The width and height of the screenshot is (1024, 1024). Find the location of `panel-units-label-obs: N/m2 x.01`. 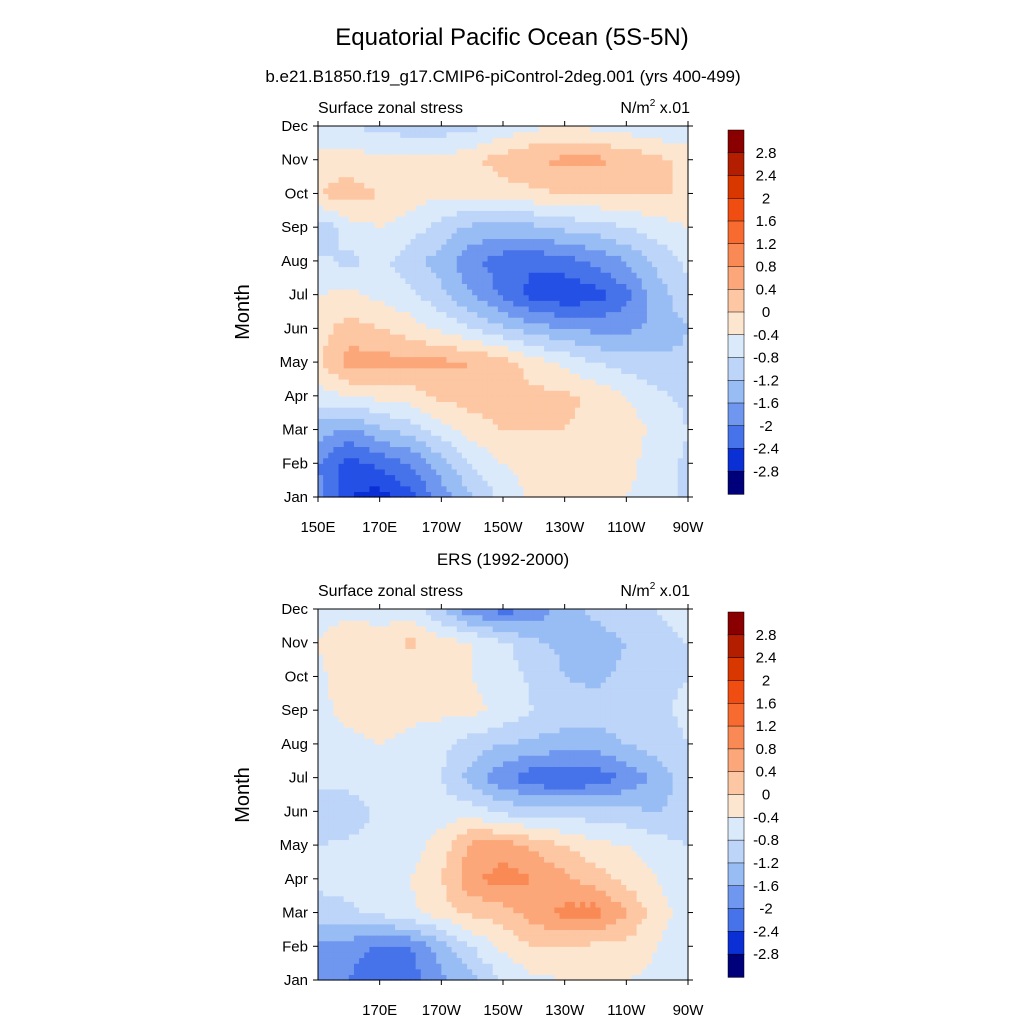

panel-units-label-obs: N/m2 x.01 is located at coordinates (655, 590).